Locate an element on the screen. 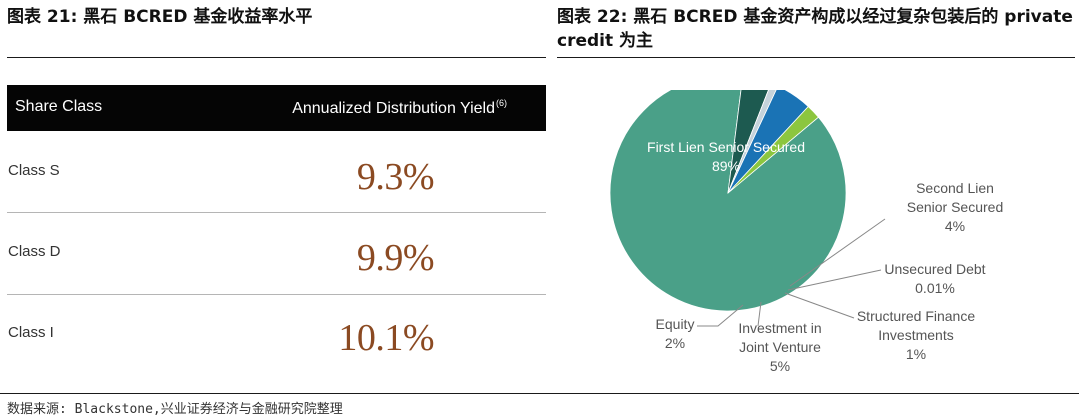 The image size is (1079, 417). first-lien-slice is located at coordinates (728, 201).